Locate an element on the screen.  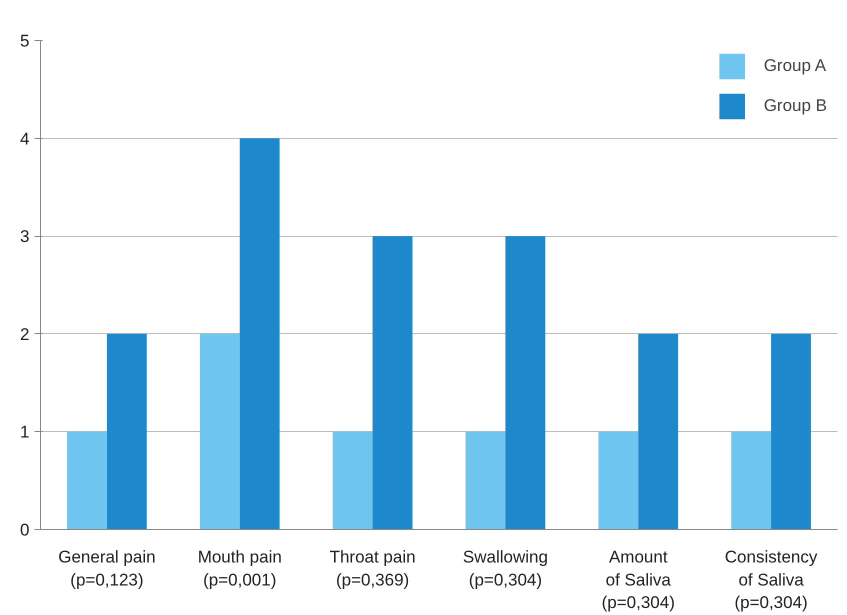
x-tick-label: Consistency of Saliva (p=0,304) is located at coordinates (771, 580).